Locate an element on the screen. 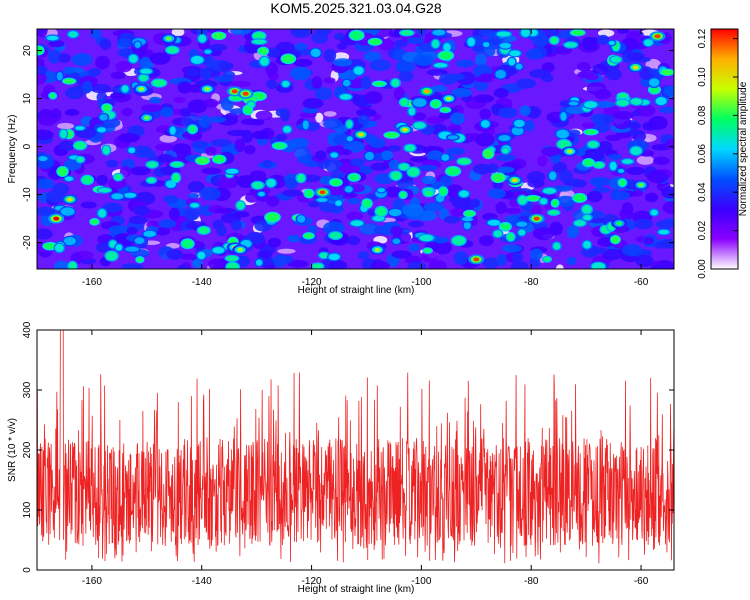  colorbar-tick-label: 0.12 is located at coordinates (702, 38).